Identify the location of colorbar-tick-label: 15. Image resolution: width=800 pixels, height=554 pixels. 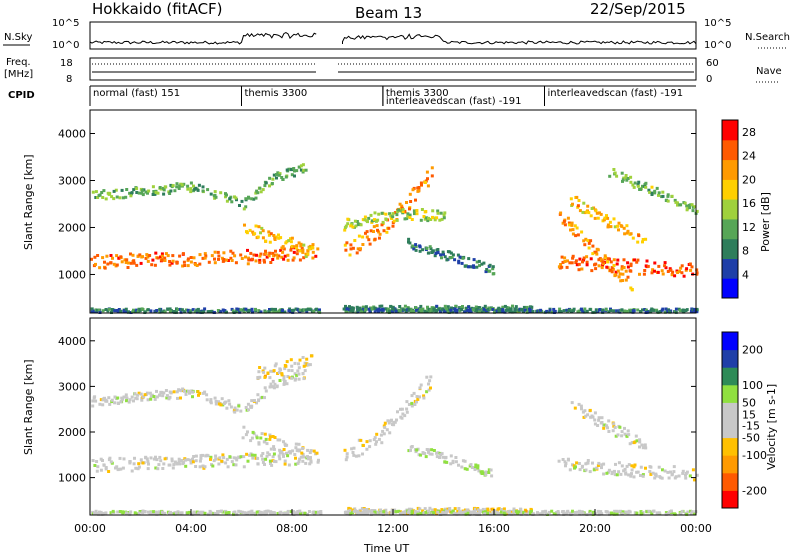
(749, 415).